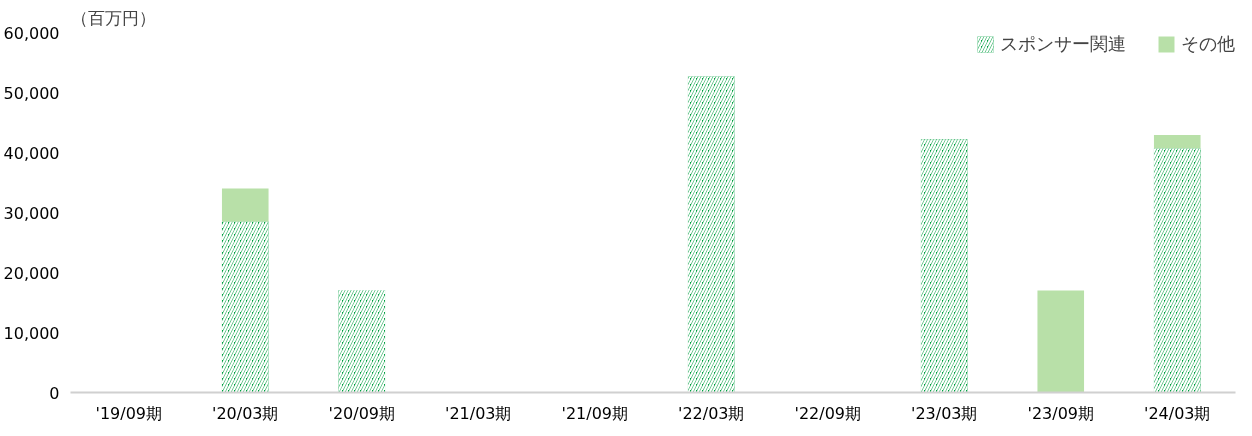  Describe the element at coordinates (54, 393) in the screenshot. I see `y-tick-label: 0` at that location.